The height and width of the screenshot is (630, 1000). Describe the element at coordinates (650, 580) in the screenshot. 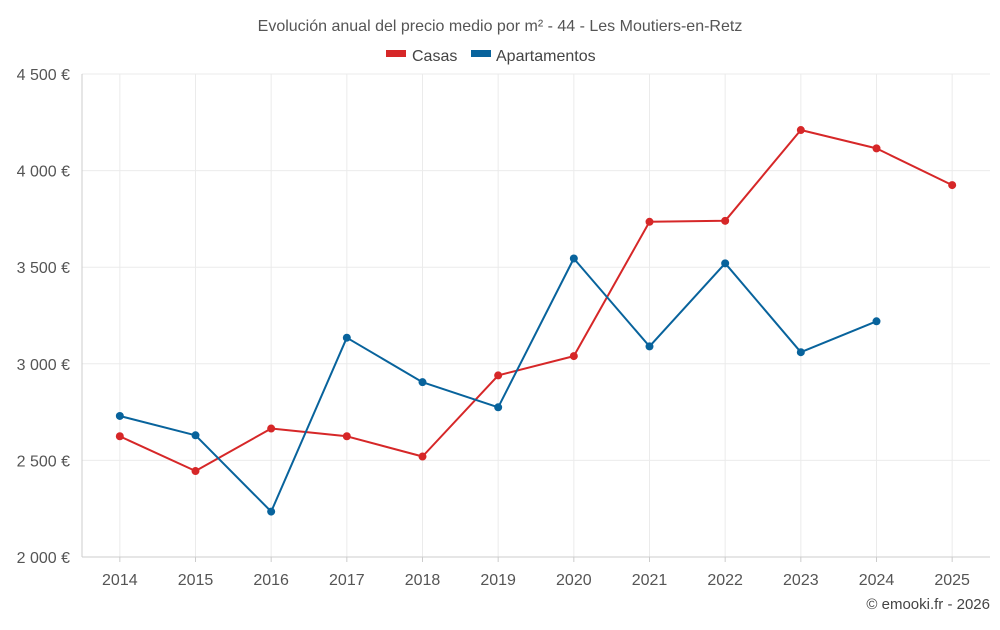

I see `x-tick-label: 2021` at that location.